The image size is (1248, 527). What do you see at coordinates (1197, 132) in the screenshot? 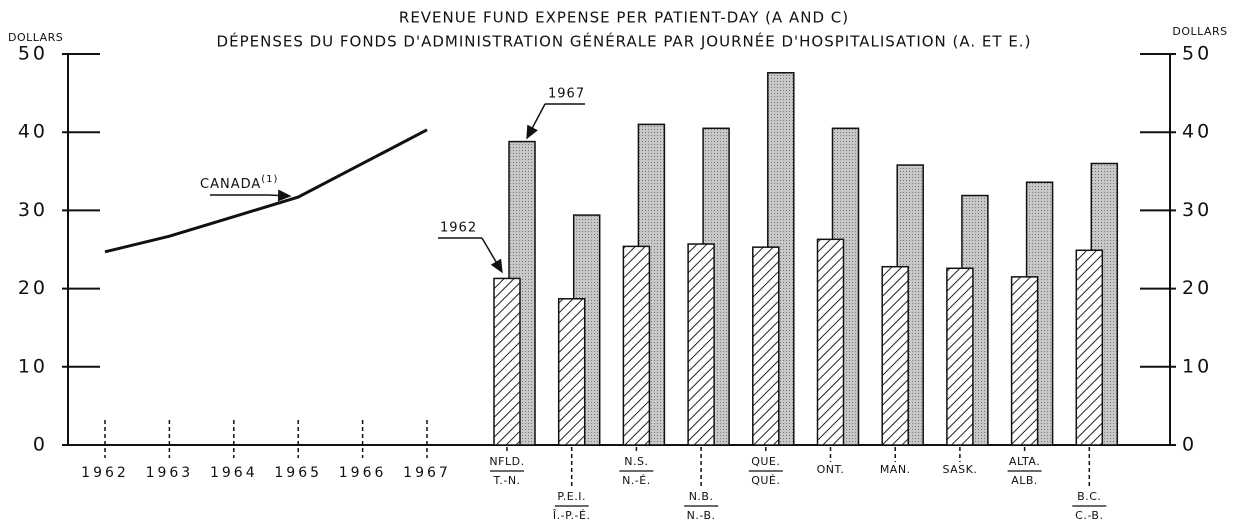
I see `y2-tick-label: 40` at bounding box center [1197, 132].